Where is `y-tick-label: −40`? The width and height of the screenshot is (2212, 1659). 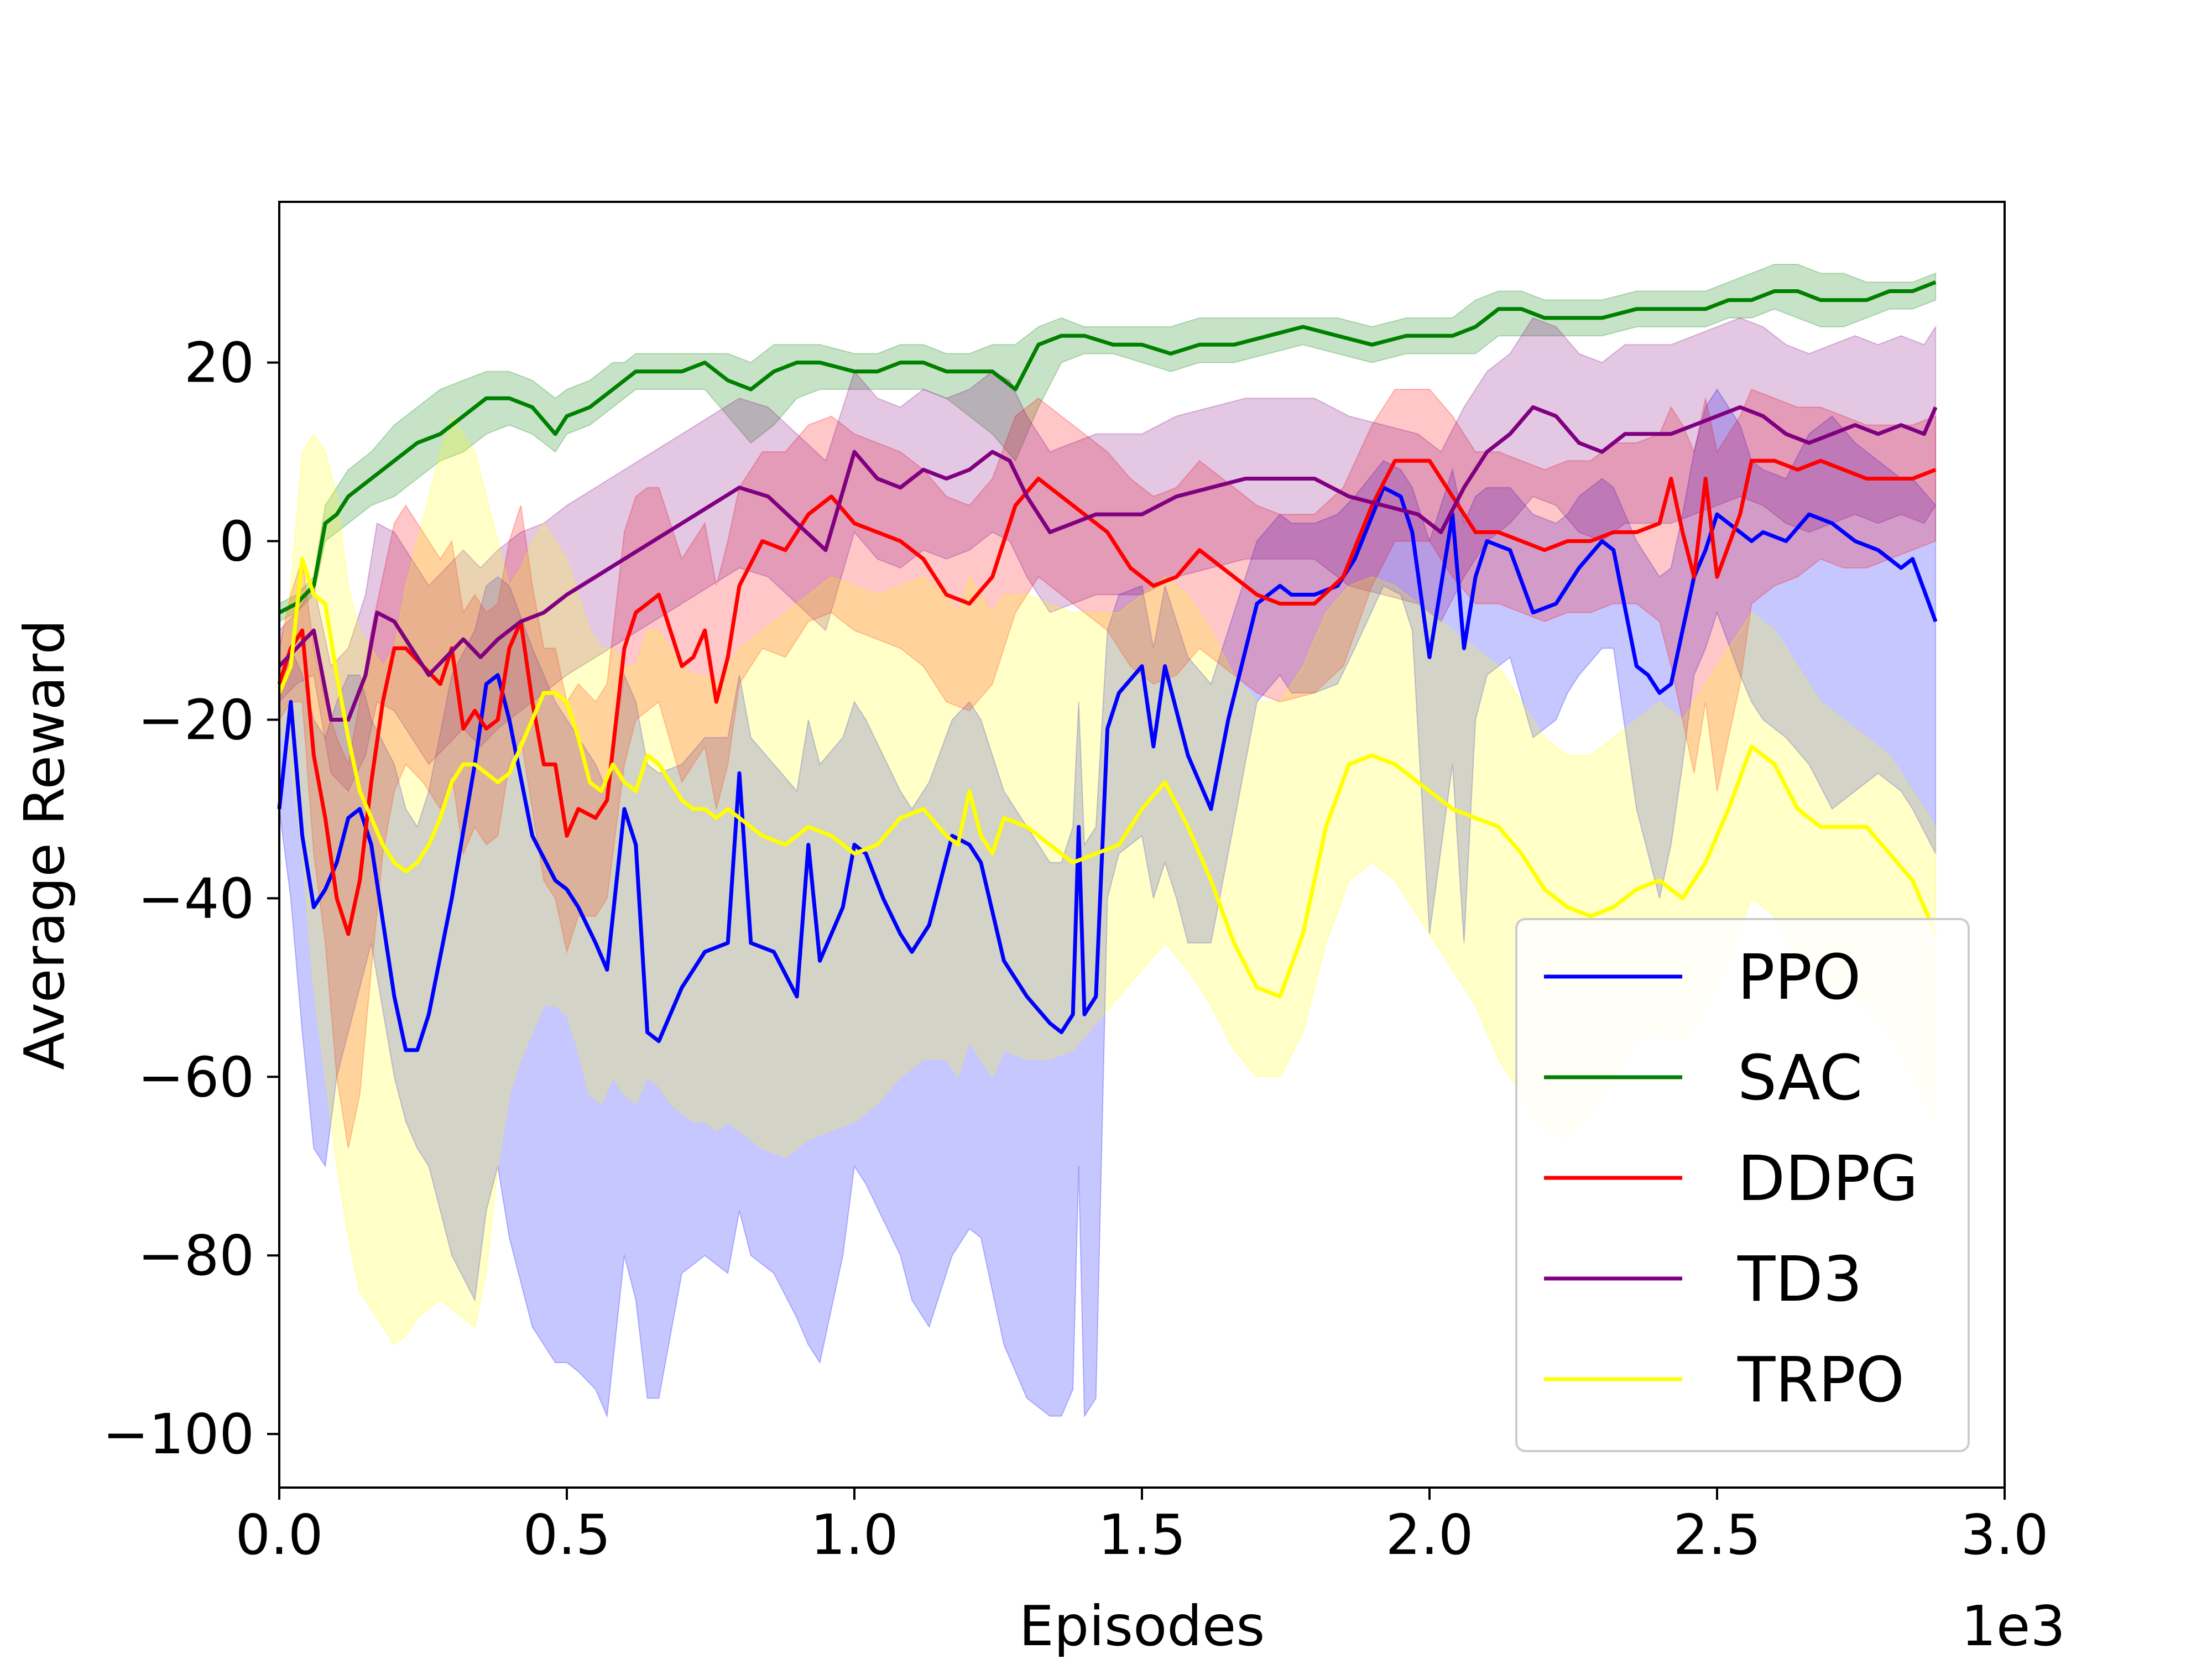
y-tick-label: −40 is located at coordinates (196, 898).